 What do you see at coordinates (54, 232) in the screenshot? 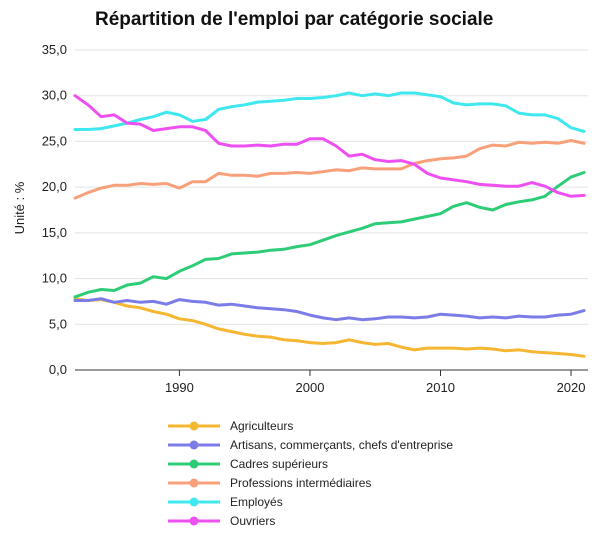
I see `y-tick-label: 15,0` at bounding box center [54, 232].